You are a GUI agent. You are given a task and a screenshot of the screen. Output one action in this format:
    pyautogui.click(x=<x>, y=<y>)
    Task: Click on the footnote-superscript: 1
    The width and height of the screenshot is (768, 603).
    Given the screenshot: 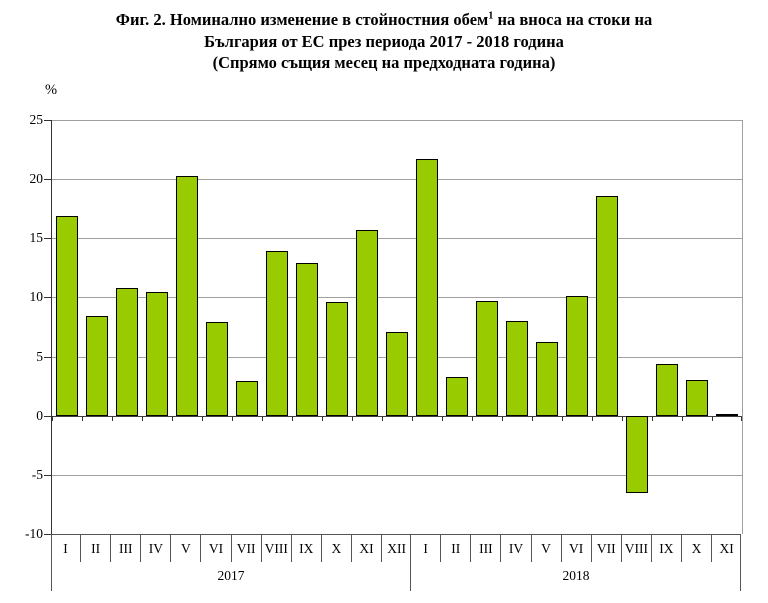 What is the action you would take?
    pyautogui.click(x=491, y=16)
    